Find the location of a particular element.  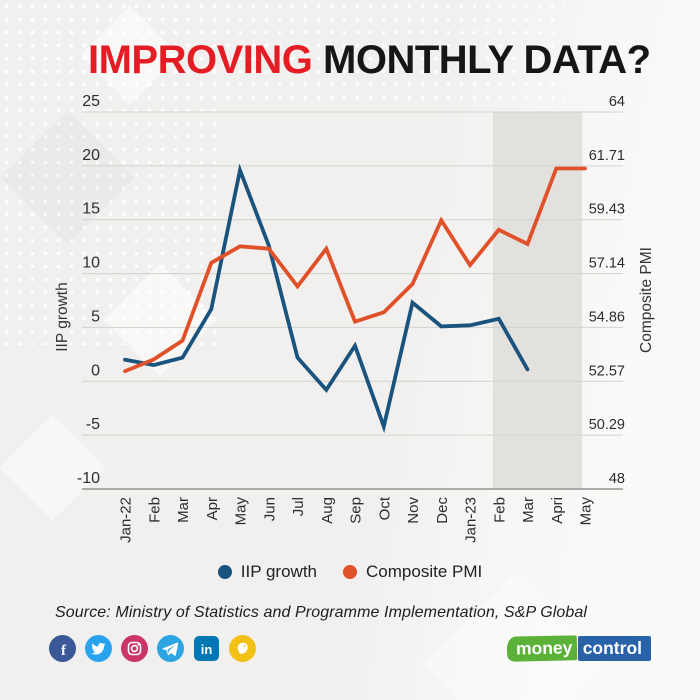

linkedin-icon: in is located at coordinates (206, 648).